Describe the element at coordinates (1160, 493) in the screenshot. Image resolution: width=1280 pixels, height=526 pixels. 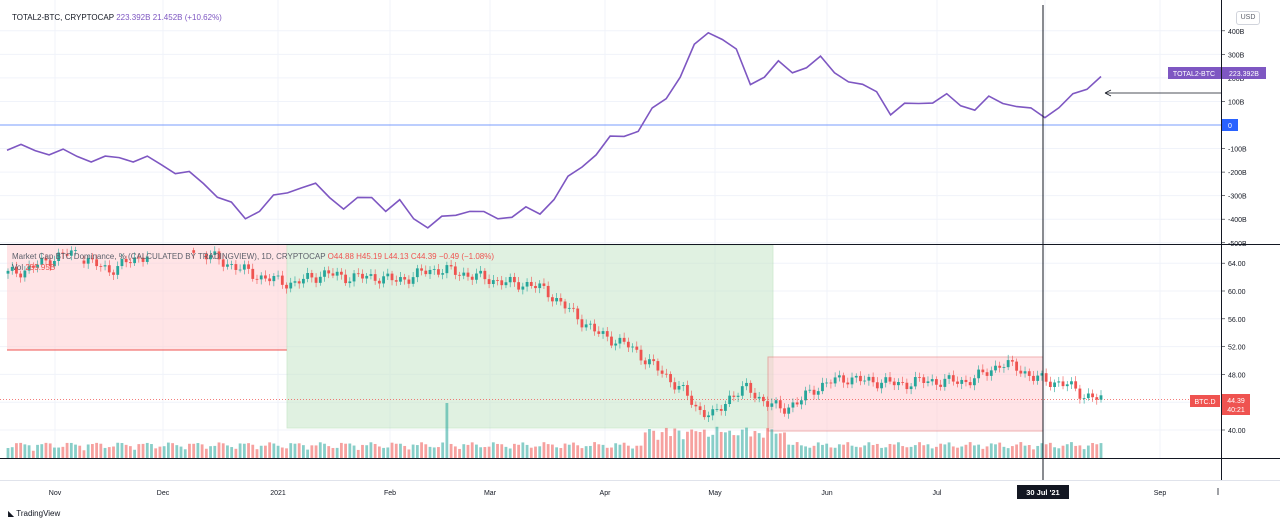
I see `x-tick: Sep` at that location.